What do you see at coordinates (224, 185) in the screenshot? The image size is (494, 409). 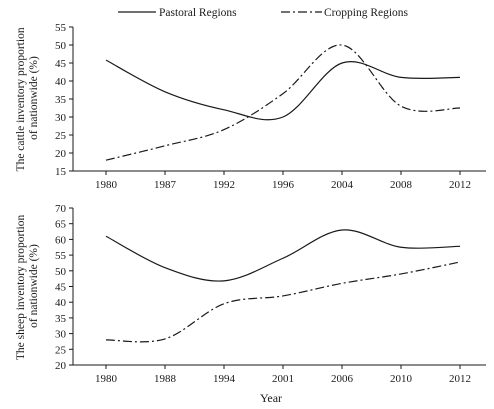 I see `cattle-x-tick-label: 1992` at bounding box center [224, 185].